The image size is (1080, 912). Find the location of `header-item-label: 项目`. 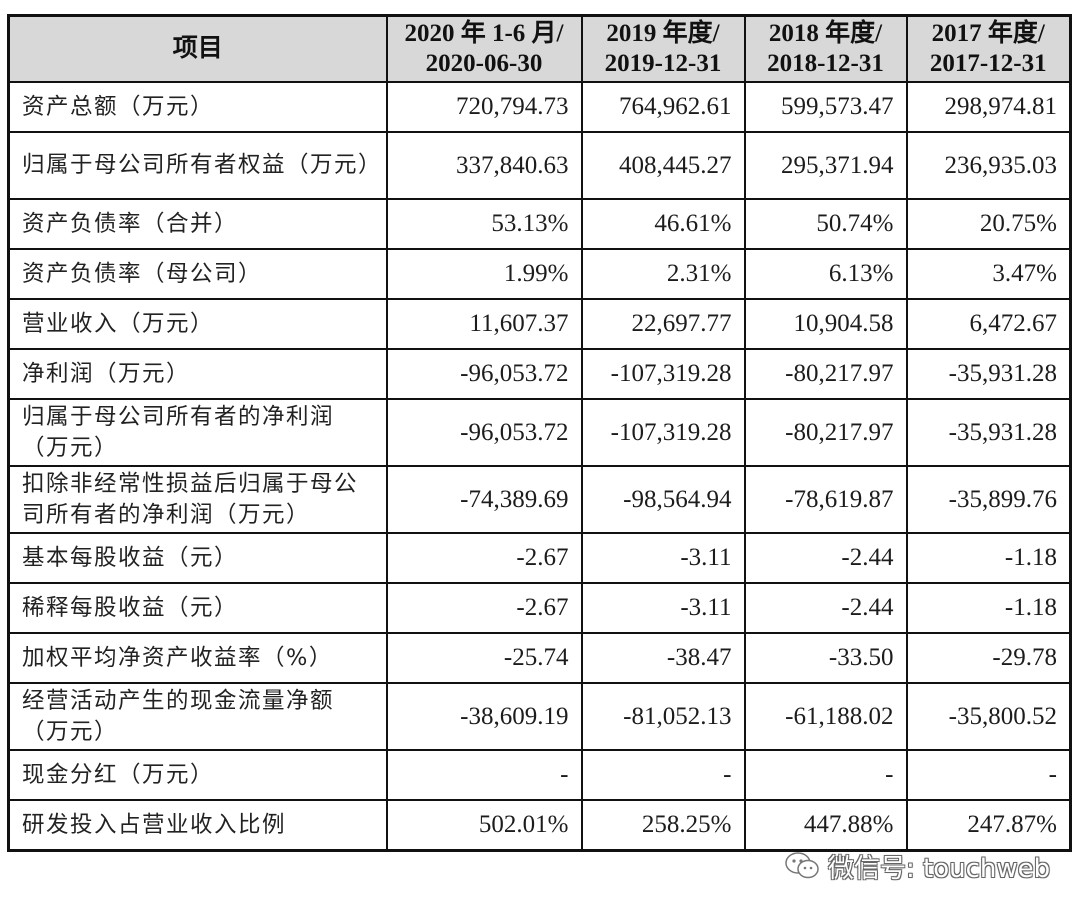

header-item-label: 项目 is located at coordinates (197, 48).